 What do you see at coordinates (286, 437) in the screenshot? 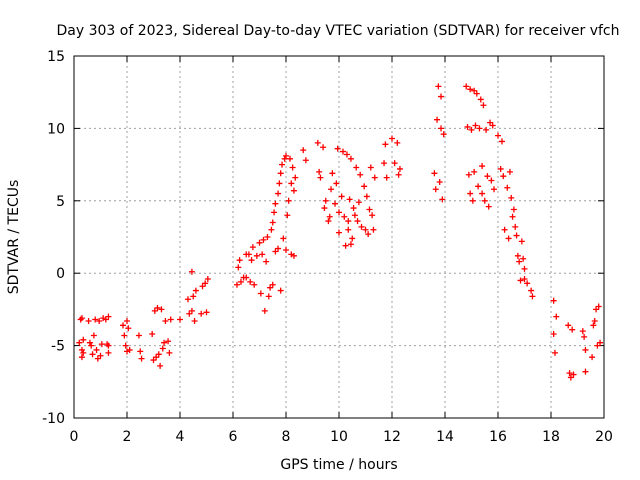
I see `x-tick-label: 8` at bounding box center [286, 437].